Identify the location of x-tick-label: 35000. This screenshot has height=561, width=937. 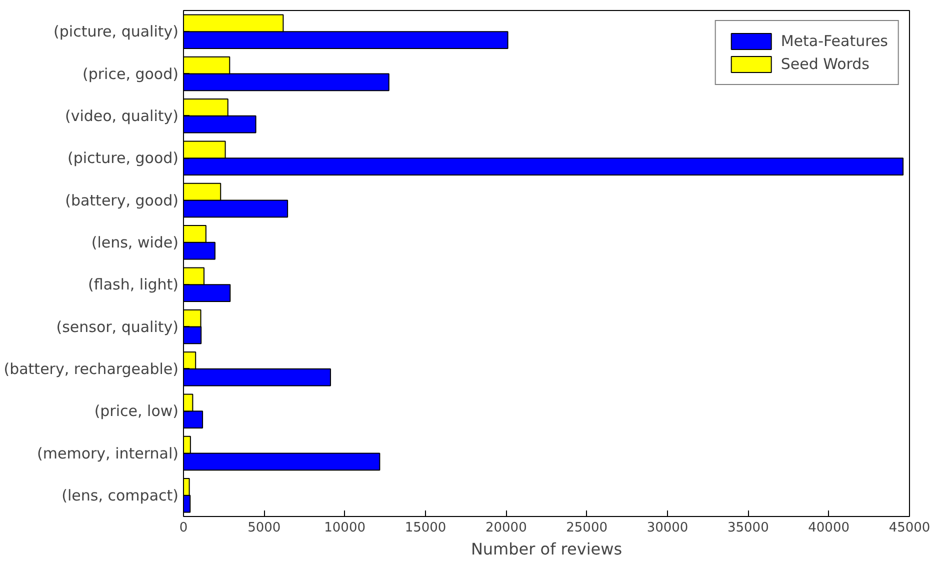
(748, 528).